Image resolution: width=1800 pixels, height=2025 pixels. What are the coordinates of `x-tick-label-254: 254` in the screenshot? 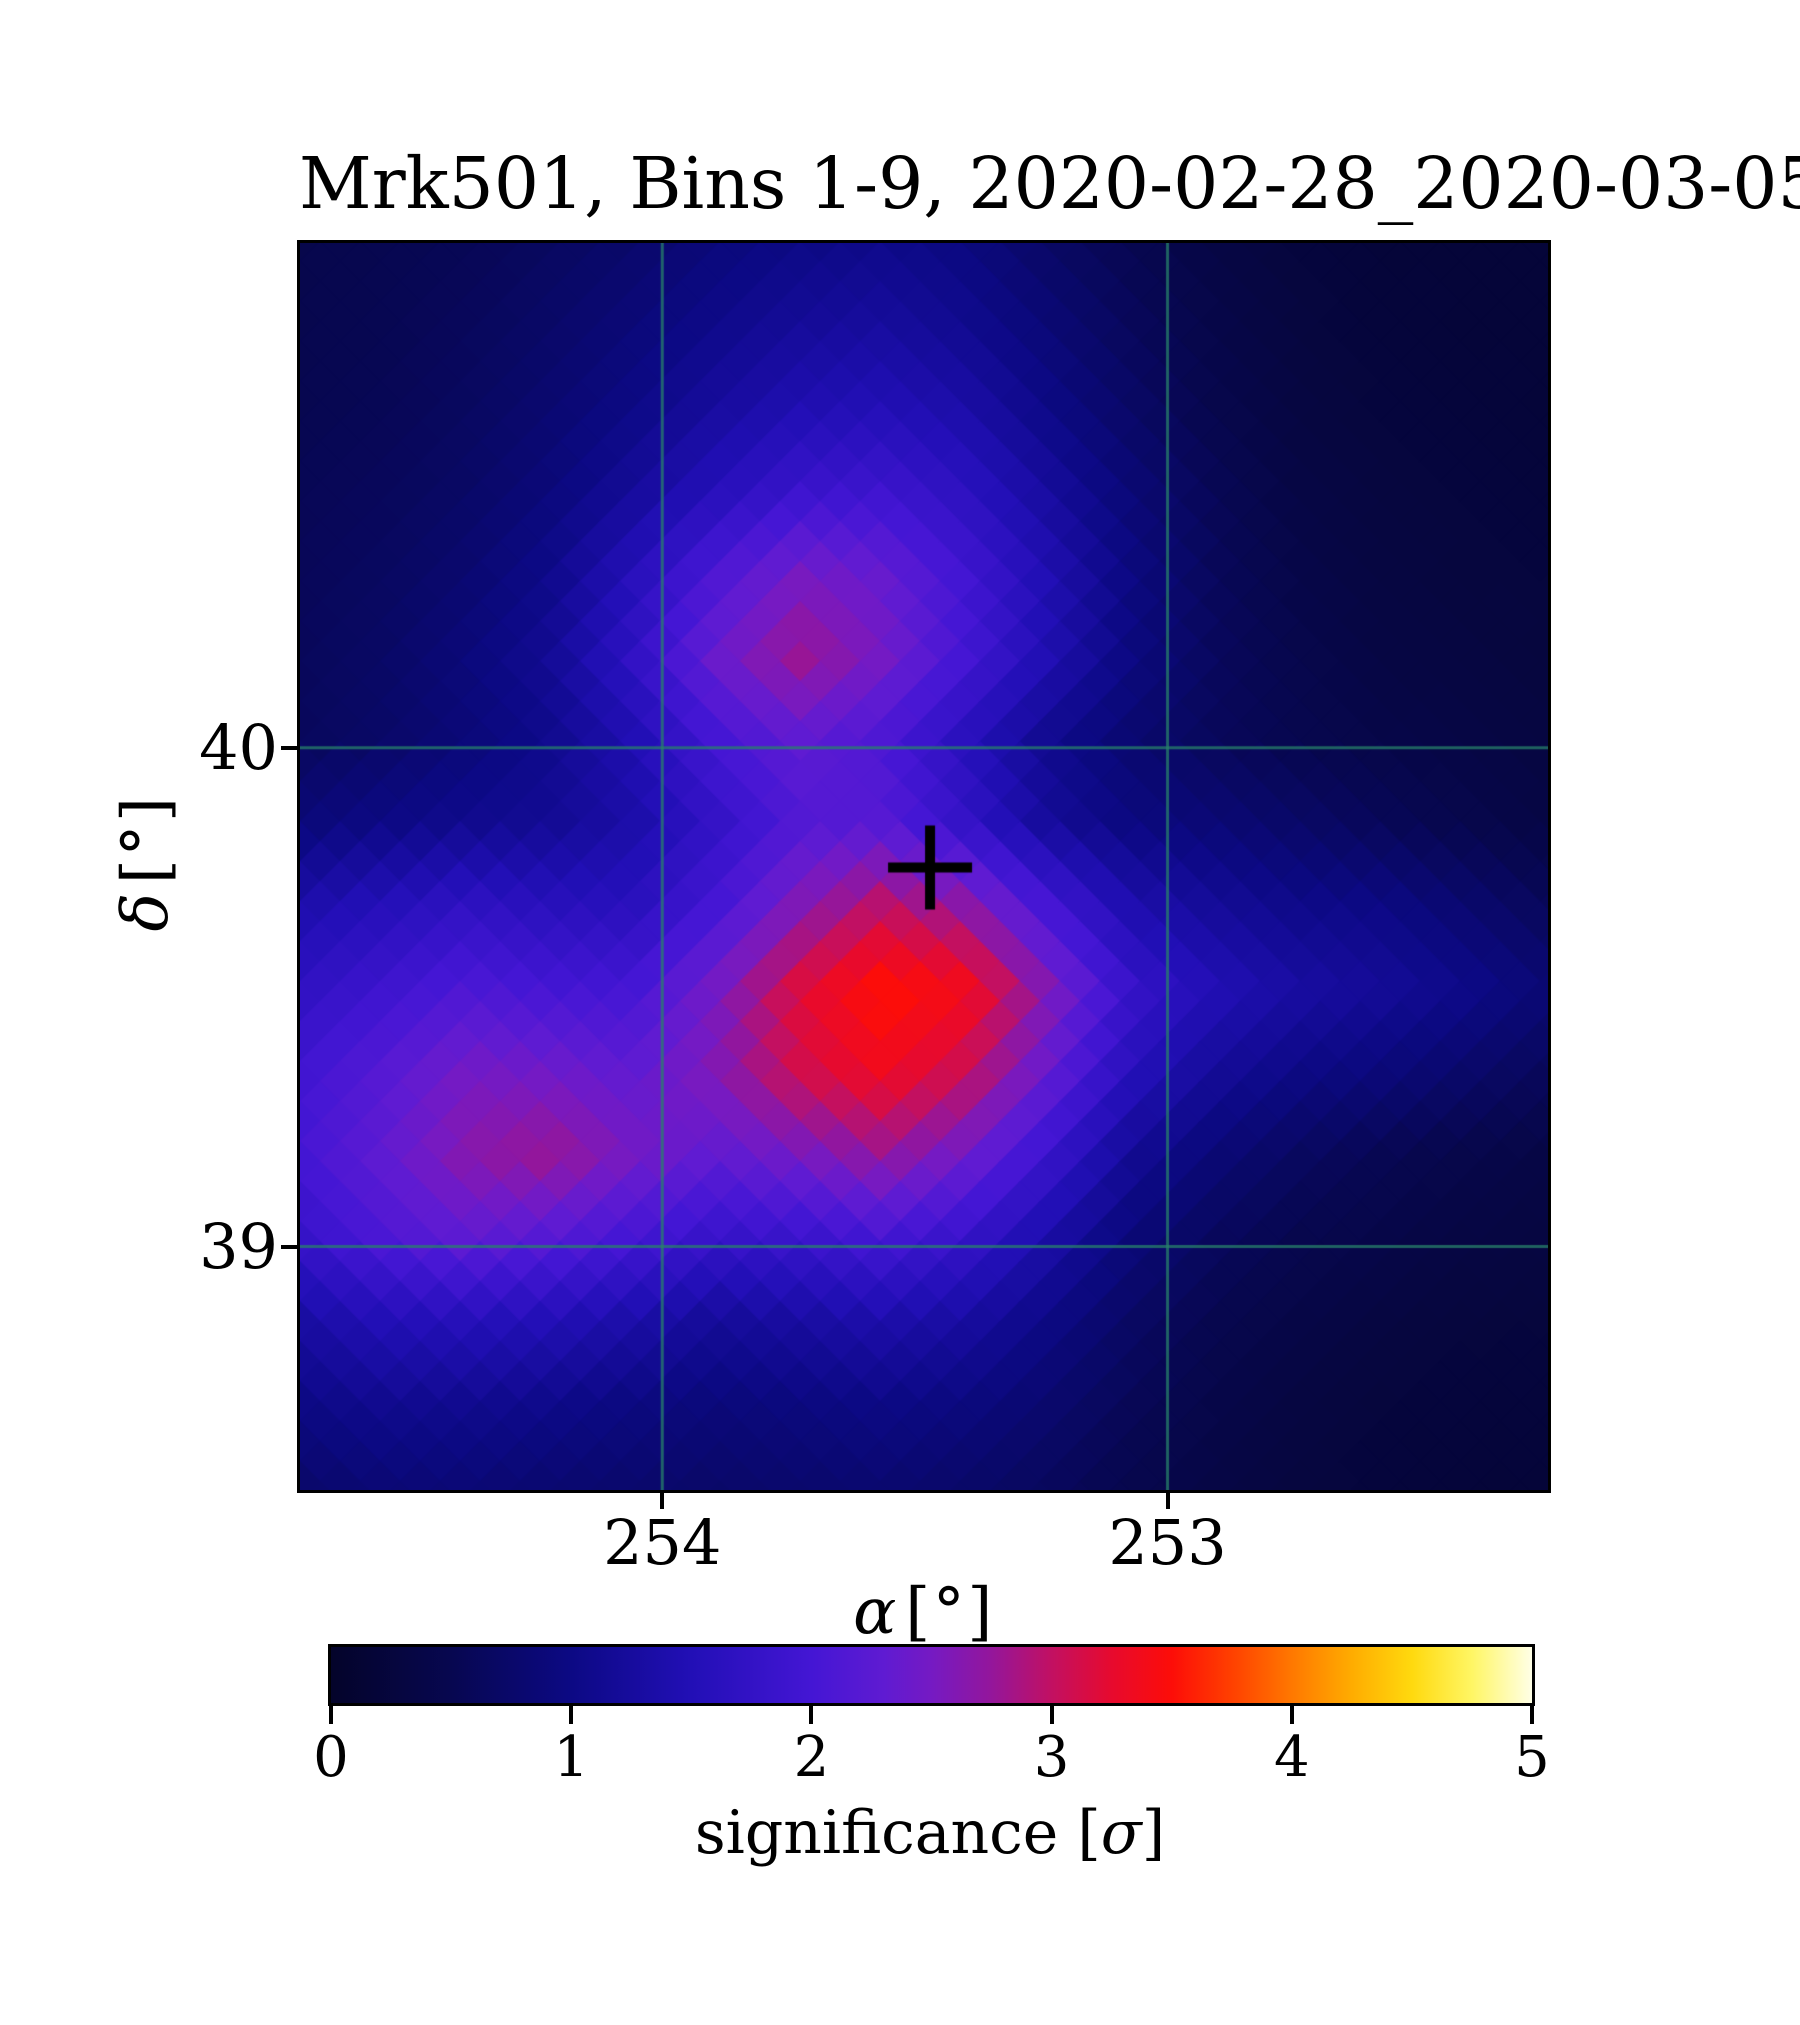 It's located at (662, 1542).